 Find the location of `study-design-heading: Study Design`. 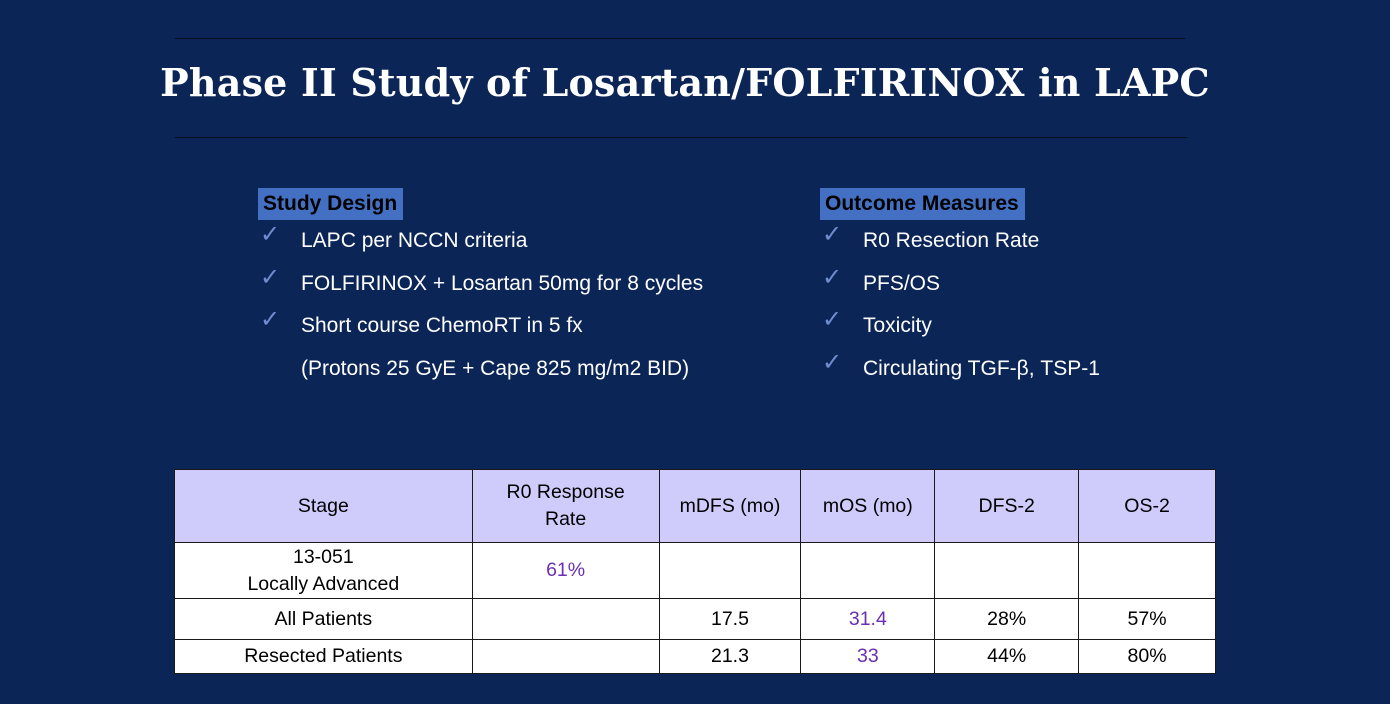

study-design-heading: Study Design is located at coordinates (331, 204).